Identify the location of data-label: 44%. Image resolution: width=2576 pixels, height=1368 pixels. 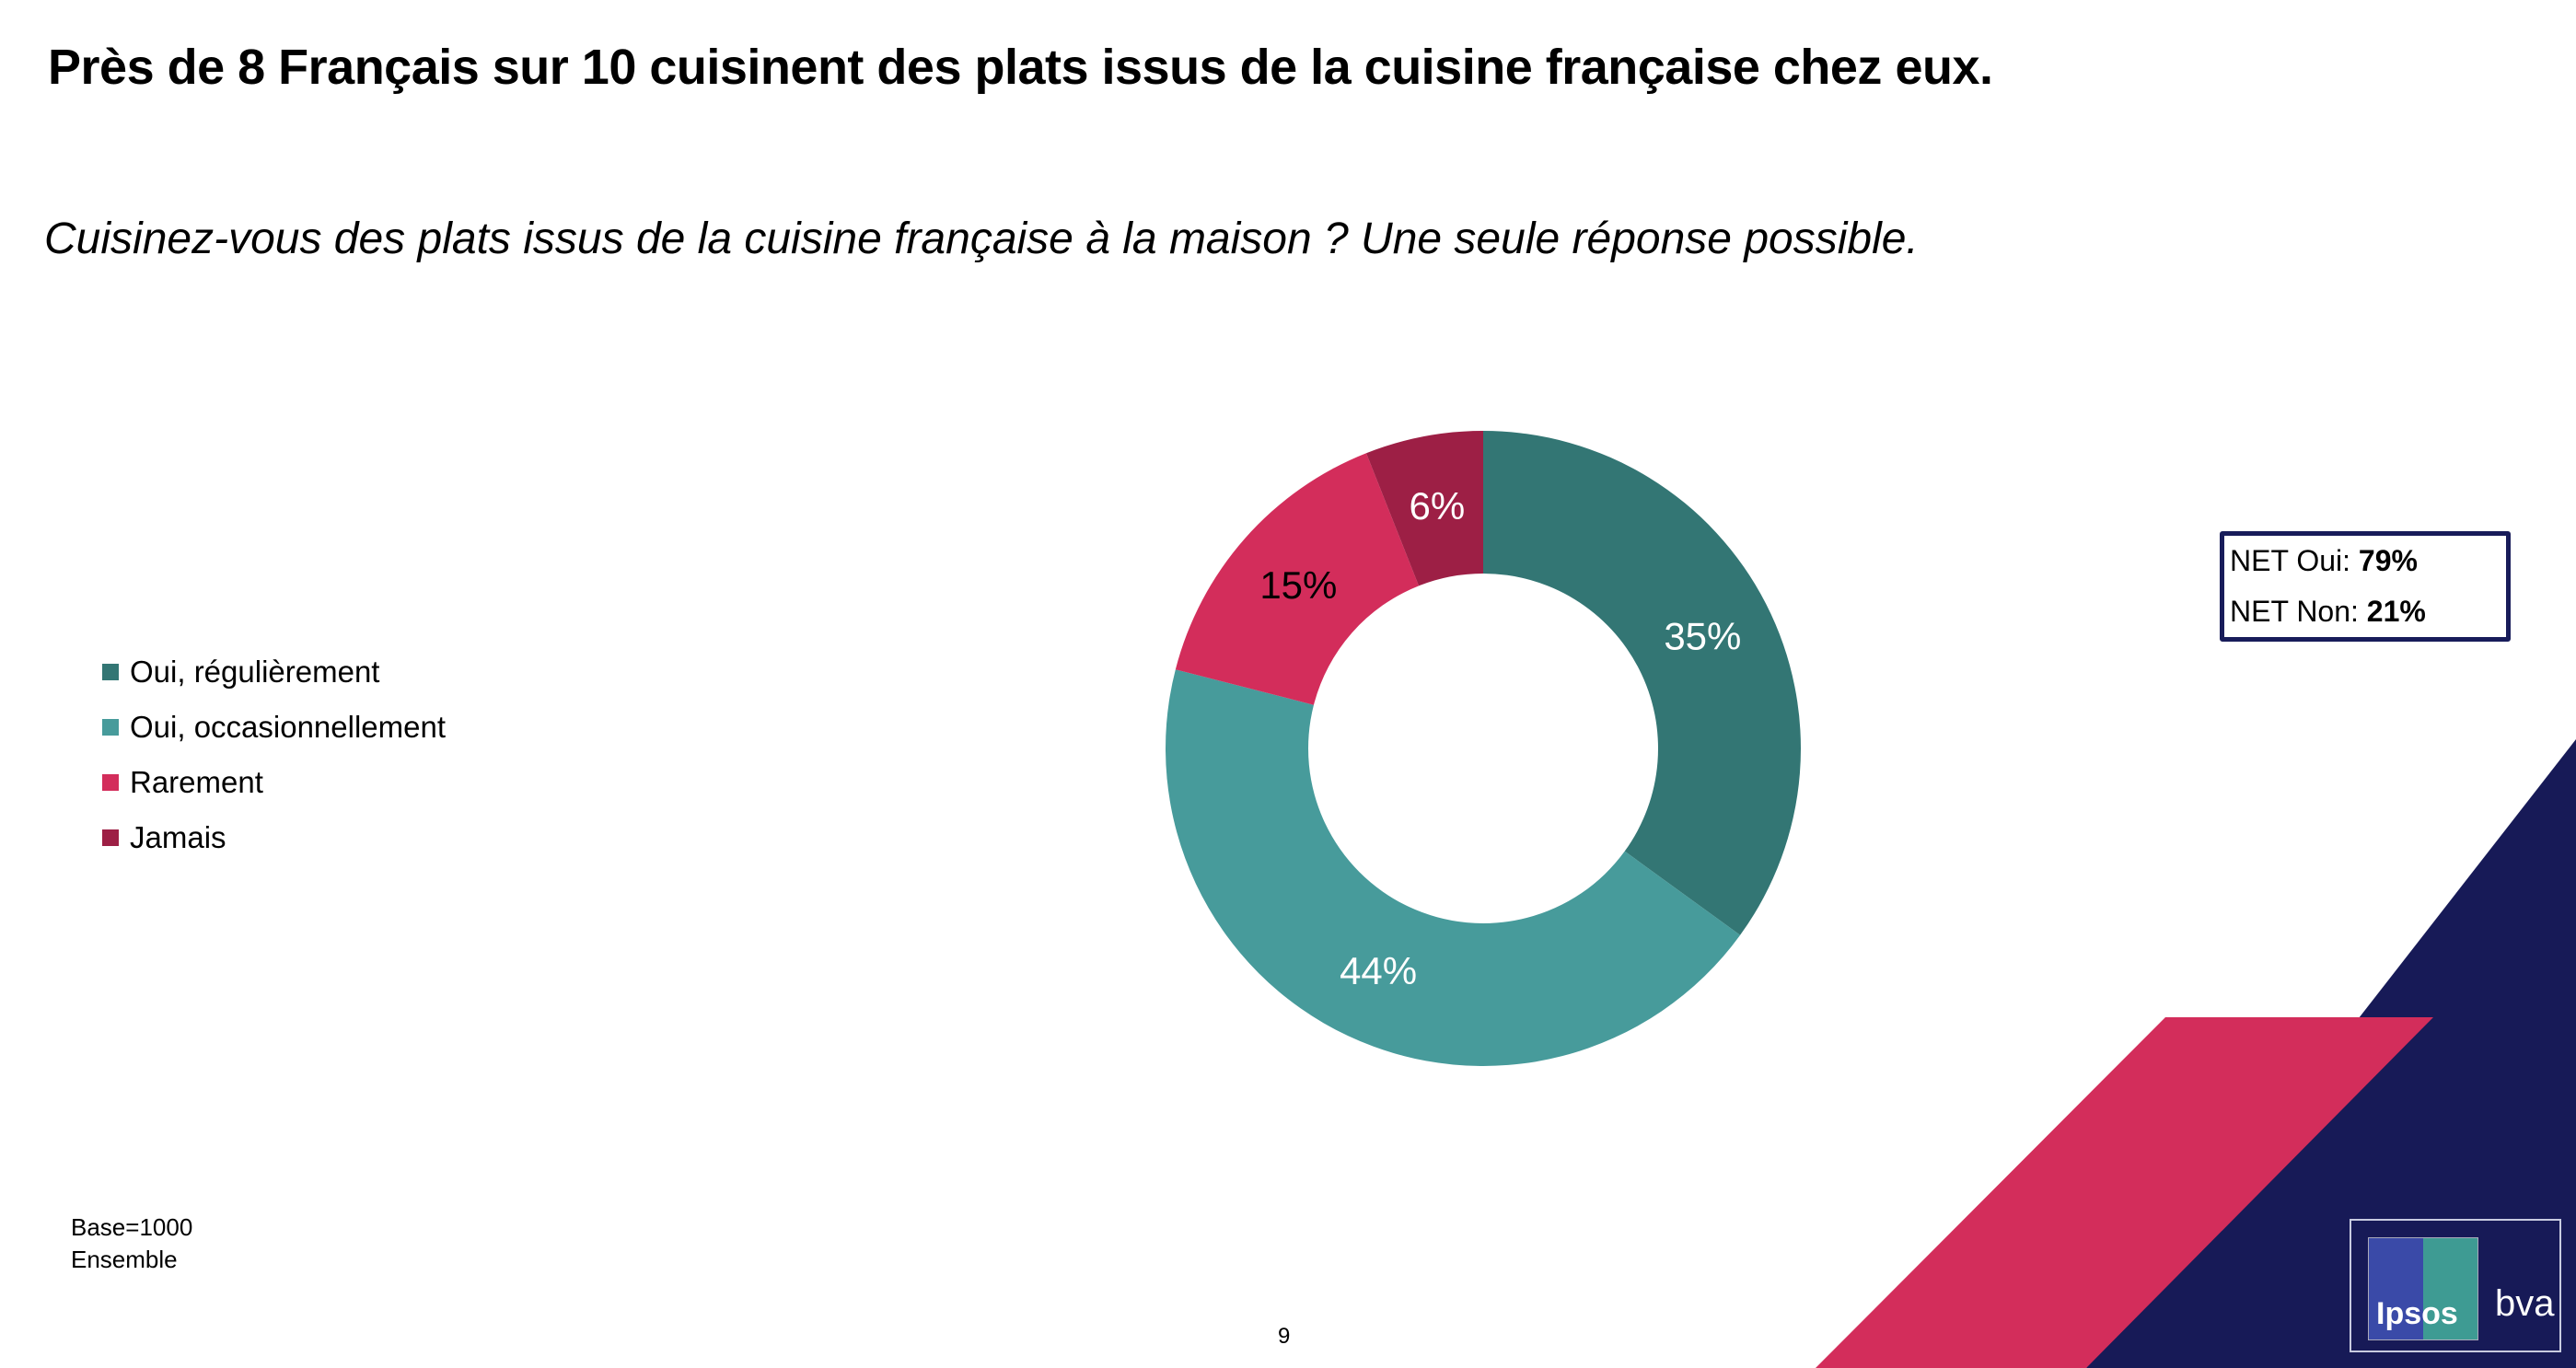
(1378, 971).